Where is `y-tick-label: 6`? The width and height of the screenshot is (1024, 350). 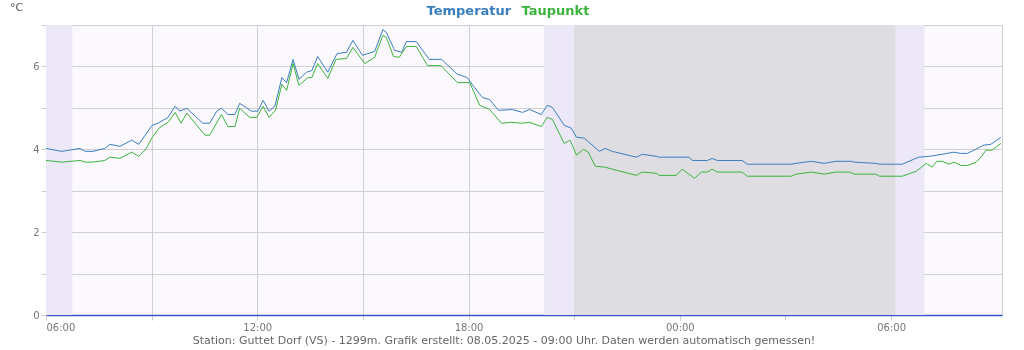
y-tick-label: 6 is located at coordinates (36, 66).